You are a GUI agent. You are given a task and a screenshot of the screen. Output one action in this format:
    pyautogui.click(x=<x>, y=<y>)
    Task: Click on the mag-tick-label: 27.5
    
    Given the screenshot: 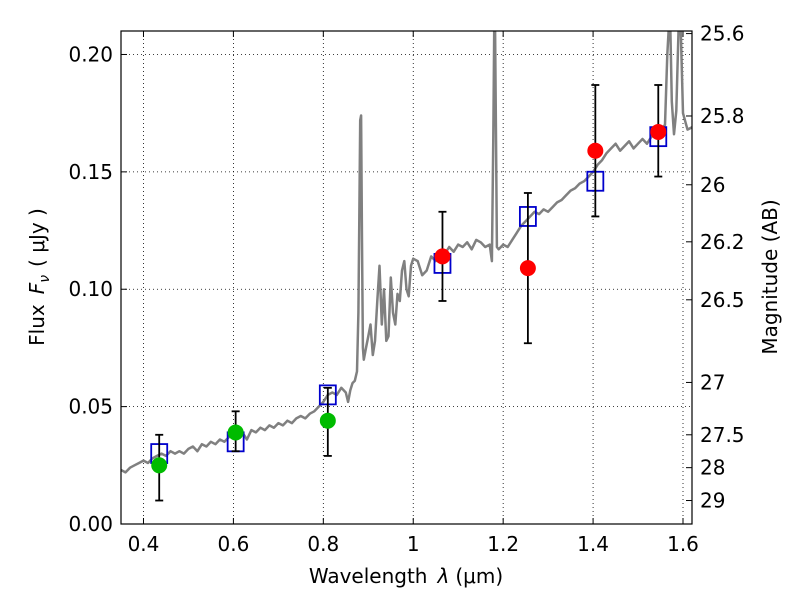 What is the action you would take?
    pyautogui.click(x=722, y=435)
    